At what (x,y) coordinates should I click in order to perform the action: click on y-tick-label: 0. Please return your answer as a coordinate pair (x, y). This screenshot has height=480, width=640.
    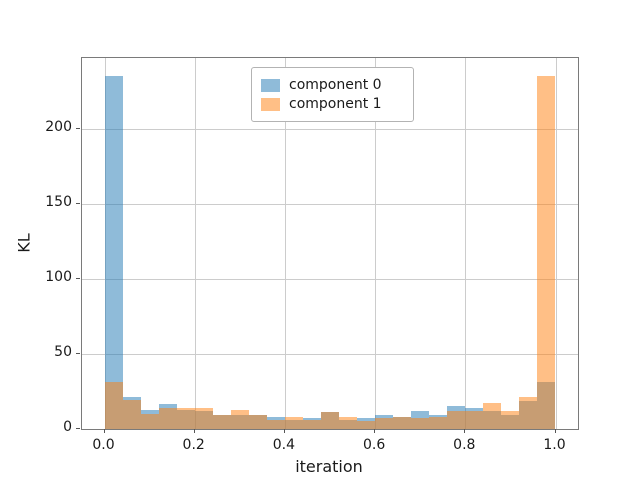
    Looking at the image, I should click on (67, 427).